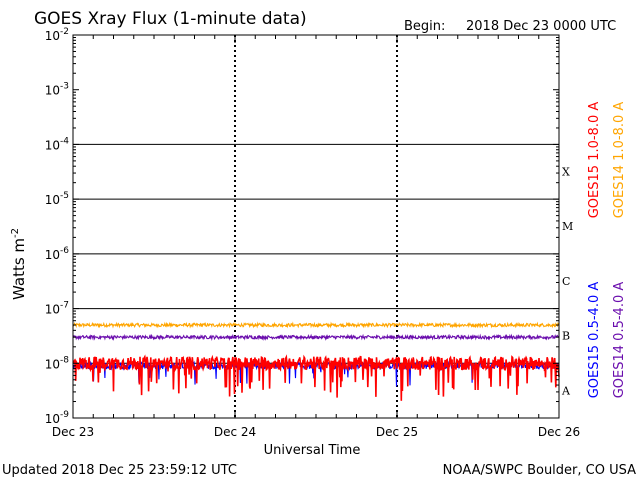 The height and width of the screenshot is (480, 640). I want to click on y-tick-label: 10⁻⁹, so click(57, 418).